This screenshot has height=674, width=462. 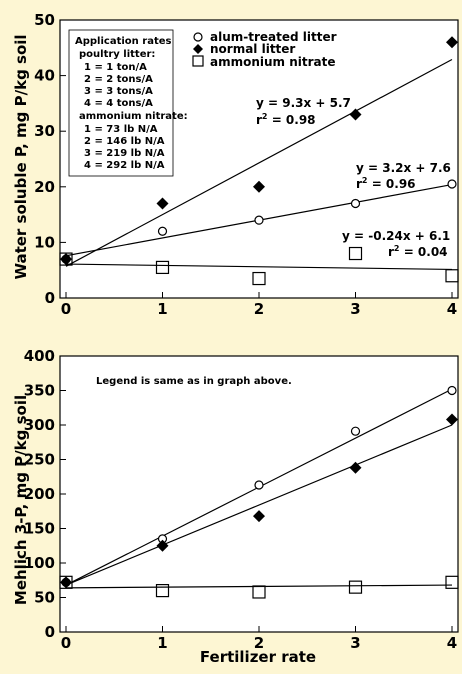 I want to click on rates-note-line: 3 = 3 tons/A, so click(x=118, y=91).